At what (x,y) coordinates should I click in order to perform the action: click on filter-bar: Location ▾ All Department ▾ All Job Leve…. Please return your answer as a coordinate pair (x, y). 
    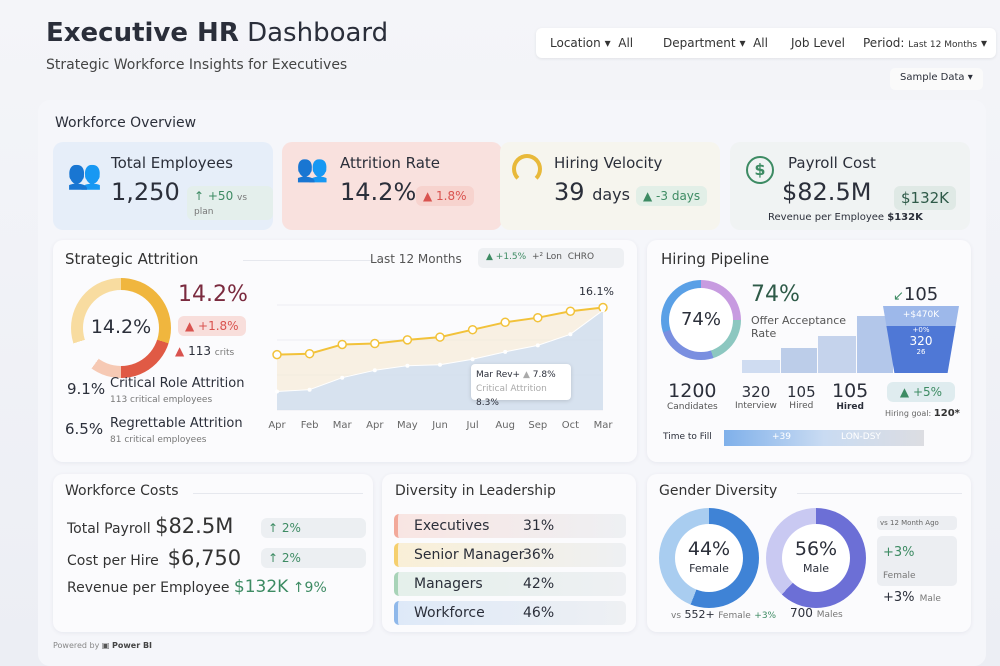
    Looking at the image, I should click on (766, 43).